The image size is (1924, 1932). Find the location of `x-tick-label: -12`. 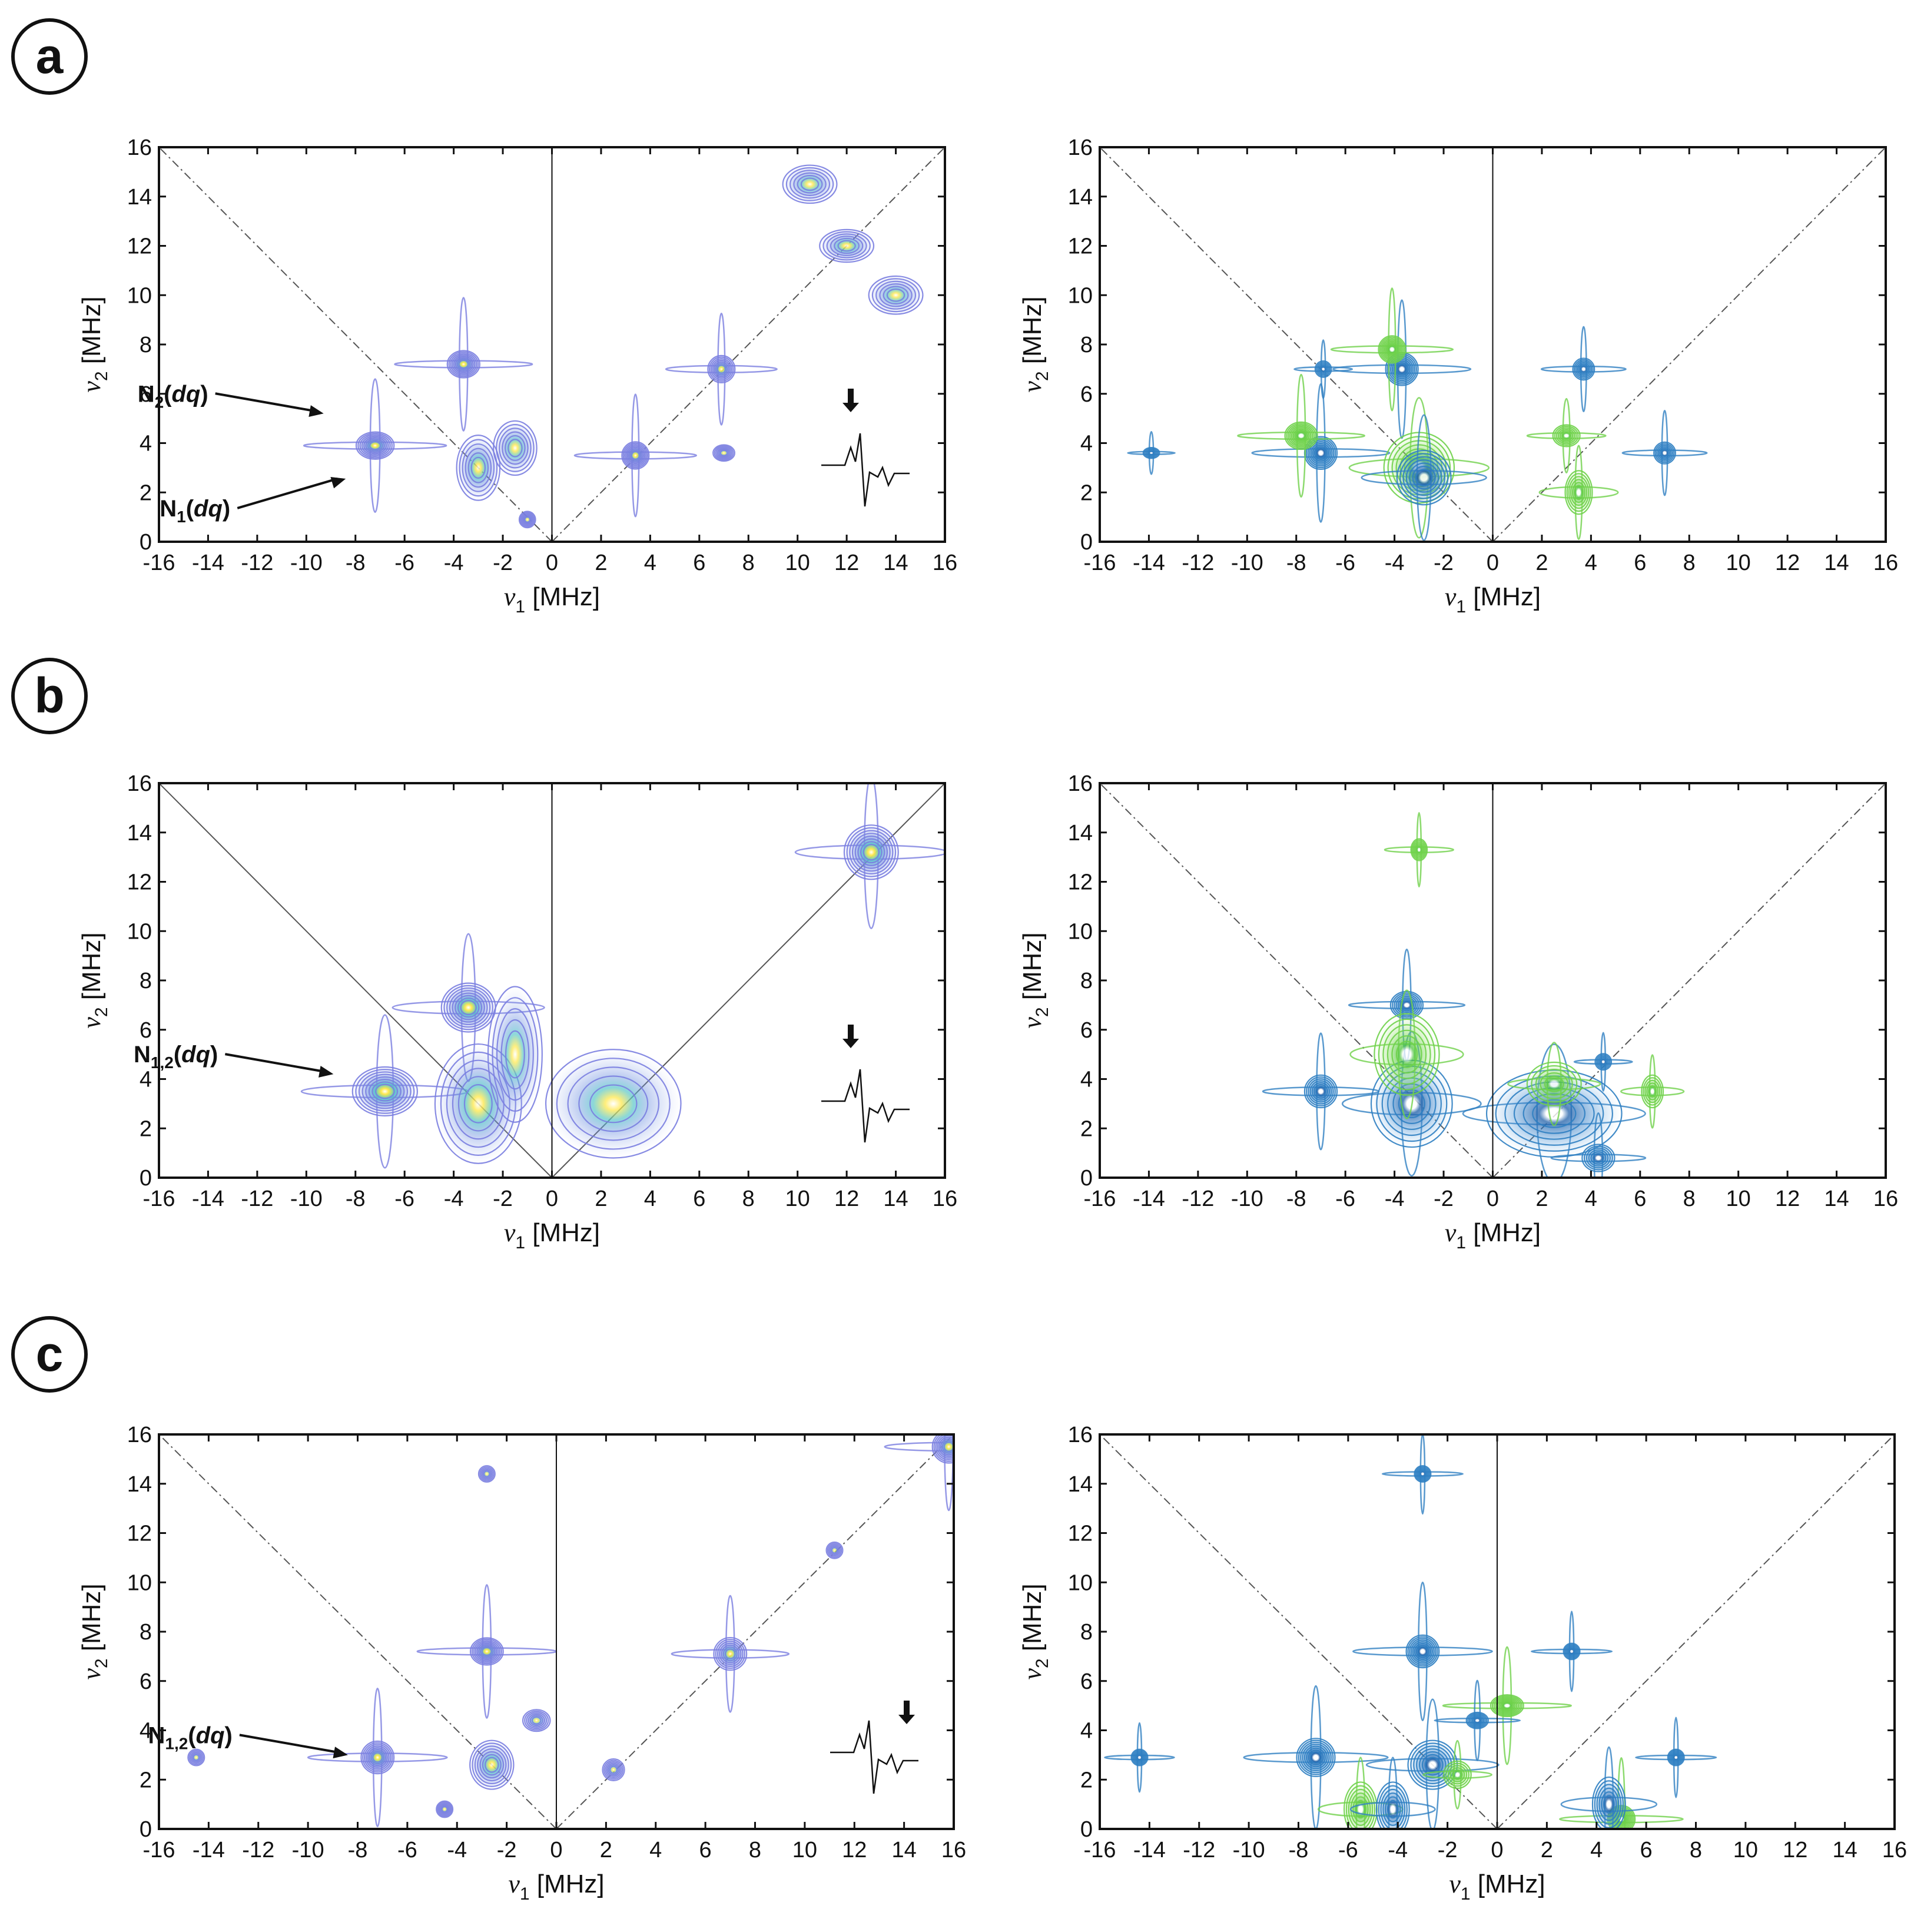

x-tick-label: -12 is located at coordinates (1199, 1850).